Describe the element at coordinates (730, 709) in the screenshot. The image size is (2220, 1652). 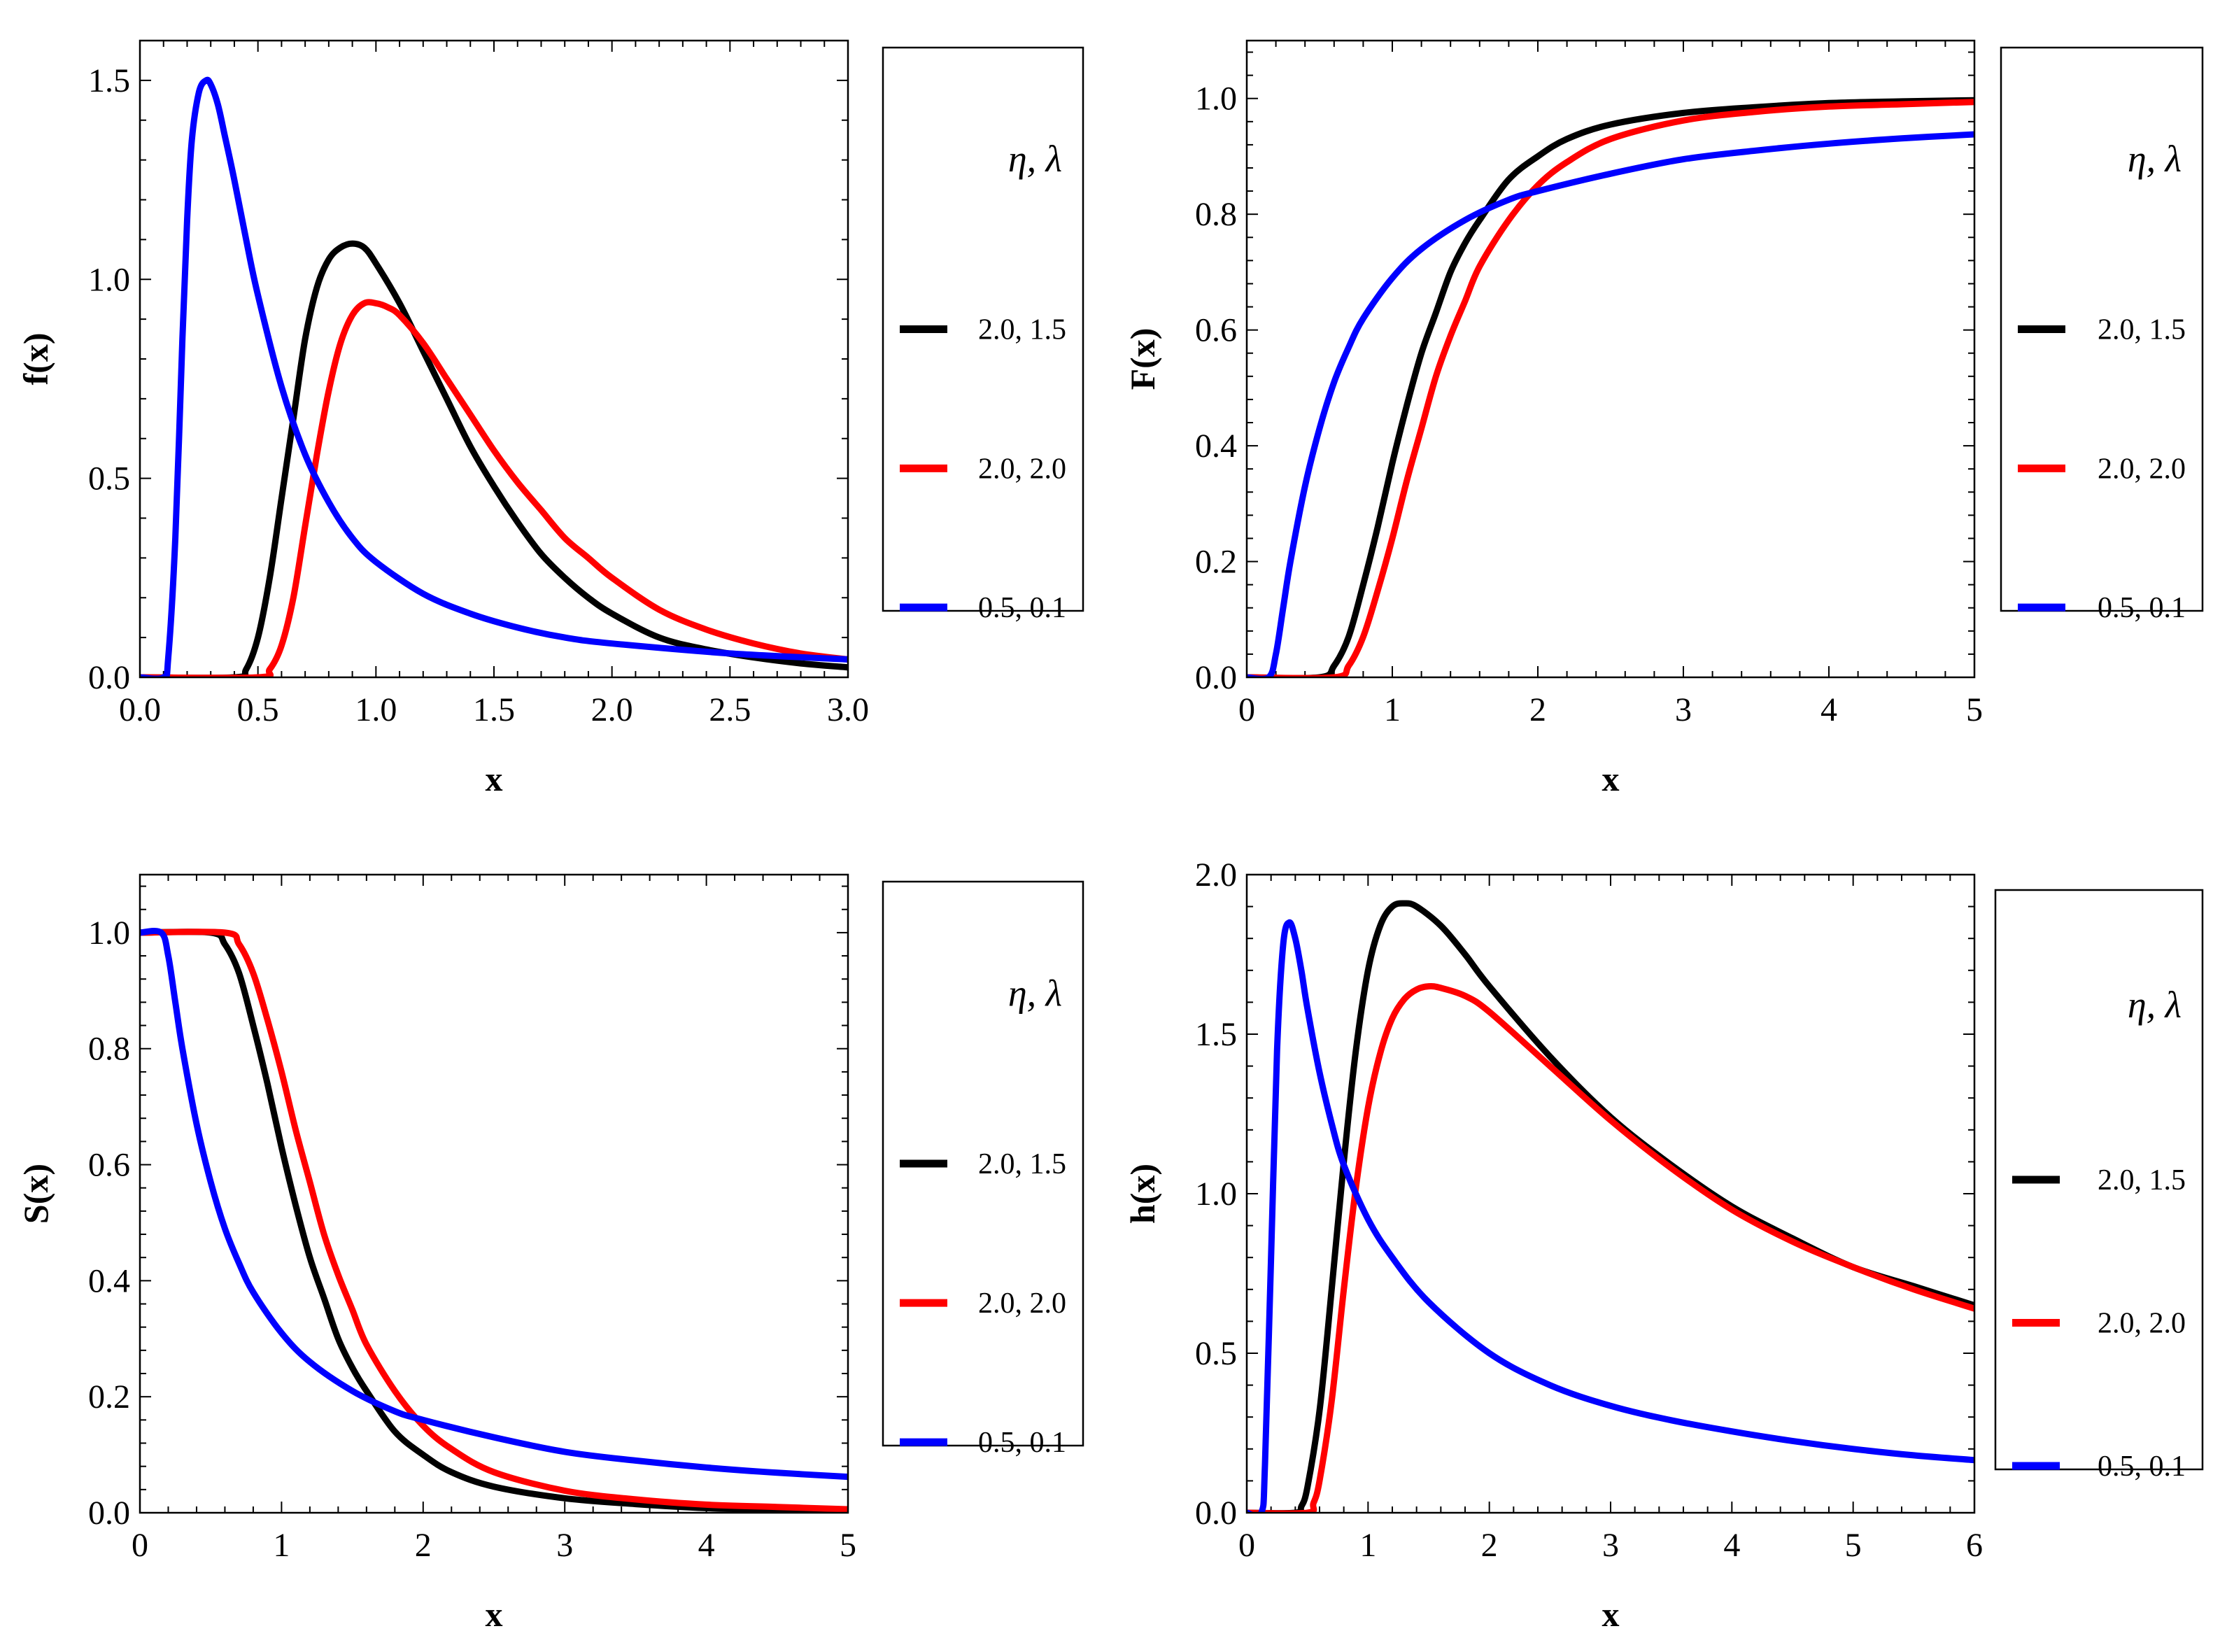
I see `x-tick-label: 2.5` at that location.